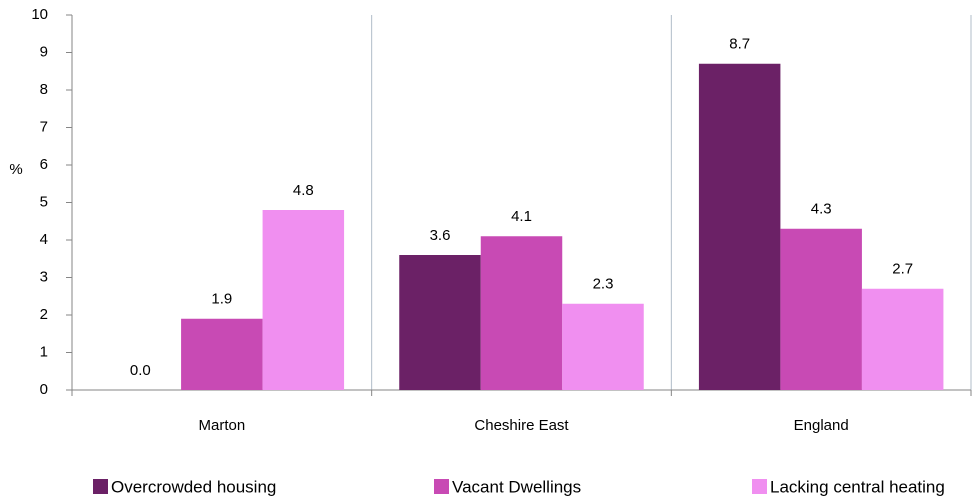 The image size is (972, 501). Describe the element at coordinates (44, 51) in the screenshot. I see `y-tick-label: 9` at that location.